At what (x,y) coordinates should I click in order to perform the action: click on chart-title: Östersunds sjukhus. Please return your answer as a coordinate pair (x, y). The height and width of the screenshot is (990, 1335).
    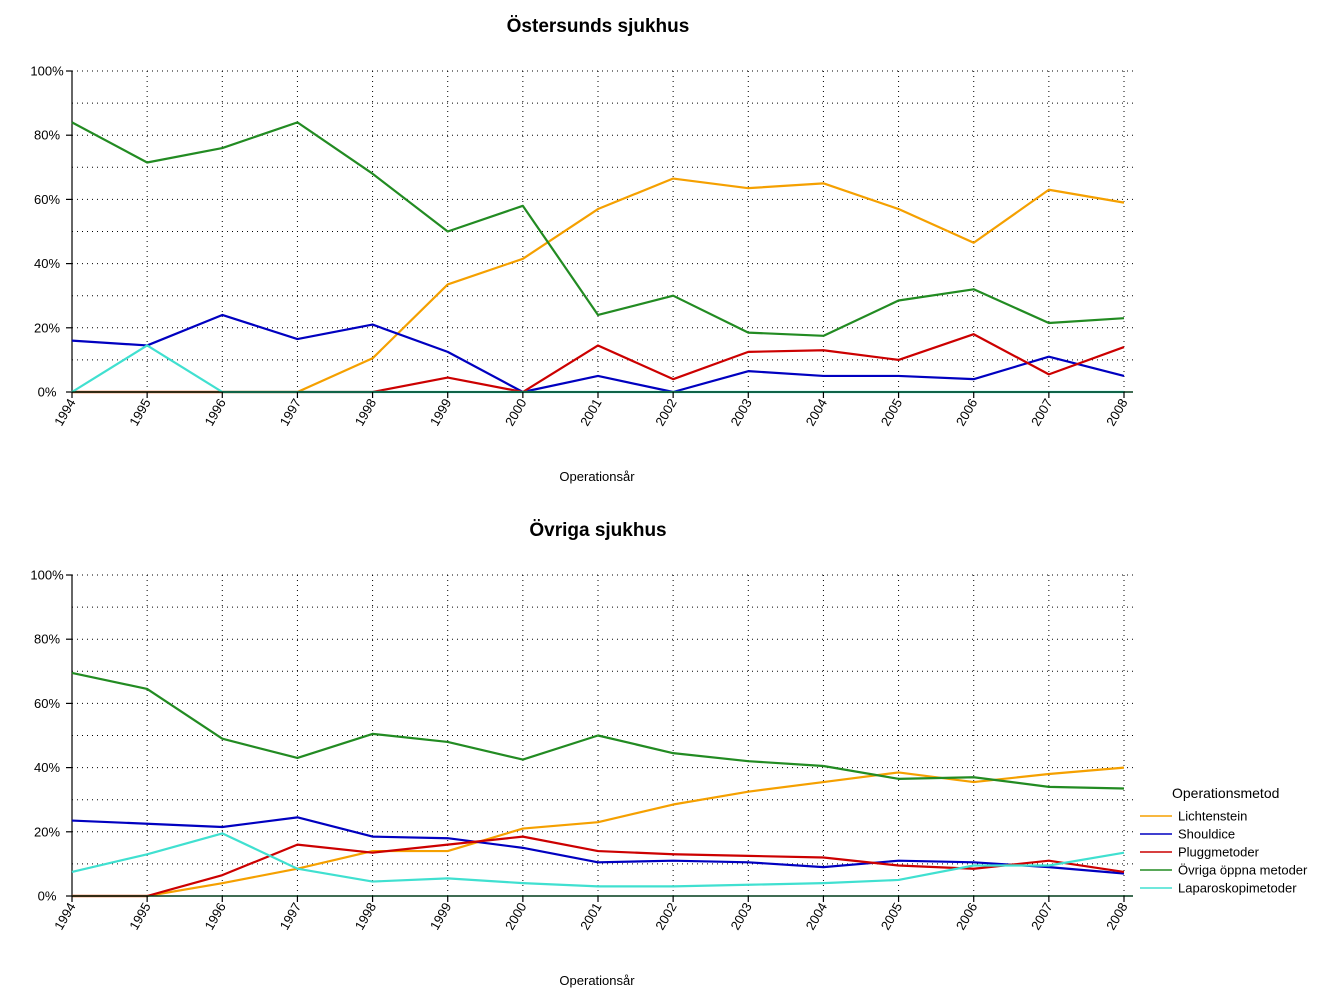
    Looking at the image, I should click on (598, 26).